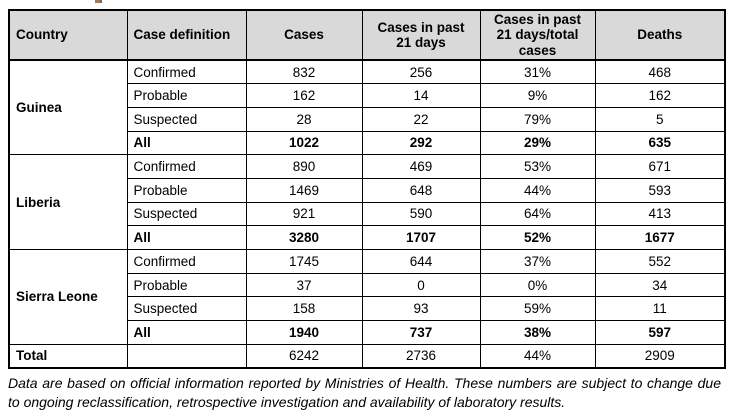 This screenshot has width=729, height=417. Describe the element at coordinates (304, 214) in the screenshot. I see `cases-cell: 921` at that location.